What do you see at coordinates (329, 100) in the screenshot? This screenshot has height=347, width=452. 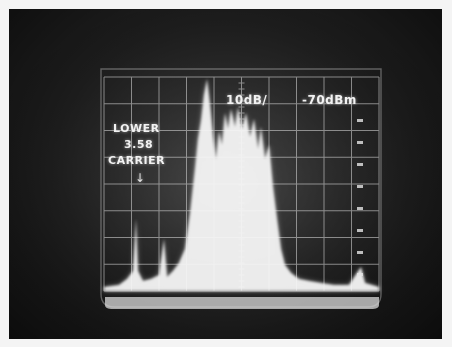 I see `reference-level-readout: -70dBm` at bounding box center [329, 100].